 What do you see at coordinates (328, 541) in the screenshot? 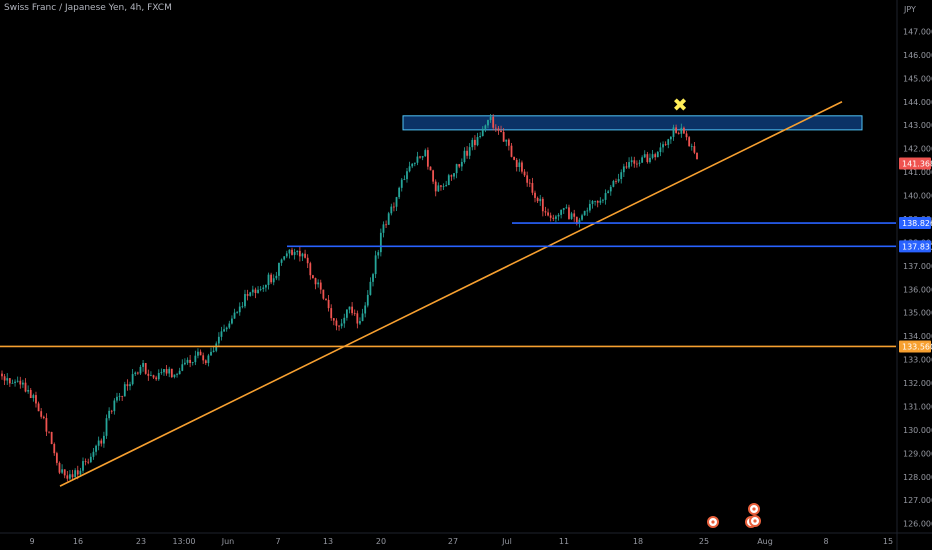
I see `x-tick-label: 13` at bounding box center [328, 541].